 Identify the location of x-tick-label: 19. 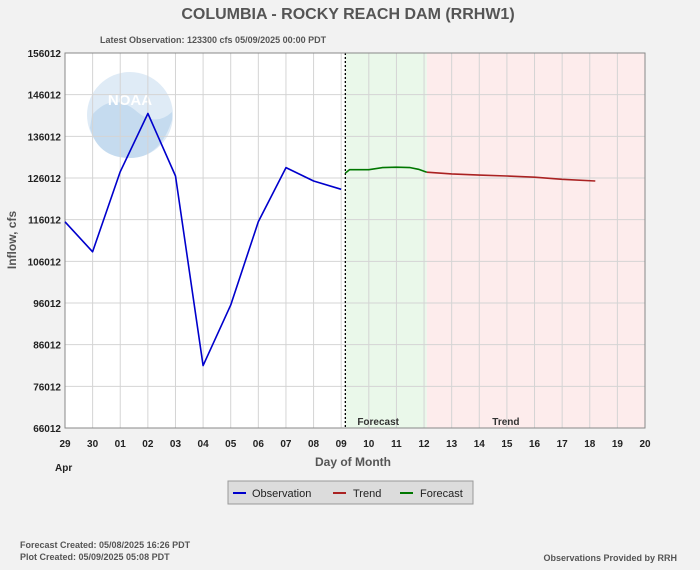
(618, 444).